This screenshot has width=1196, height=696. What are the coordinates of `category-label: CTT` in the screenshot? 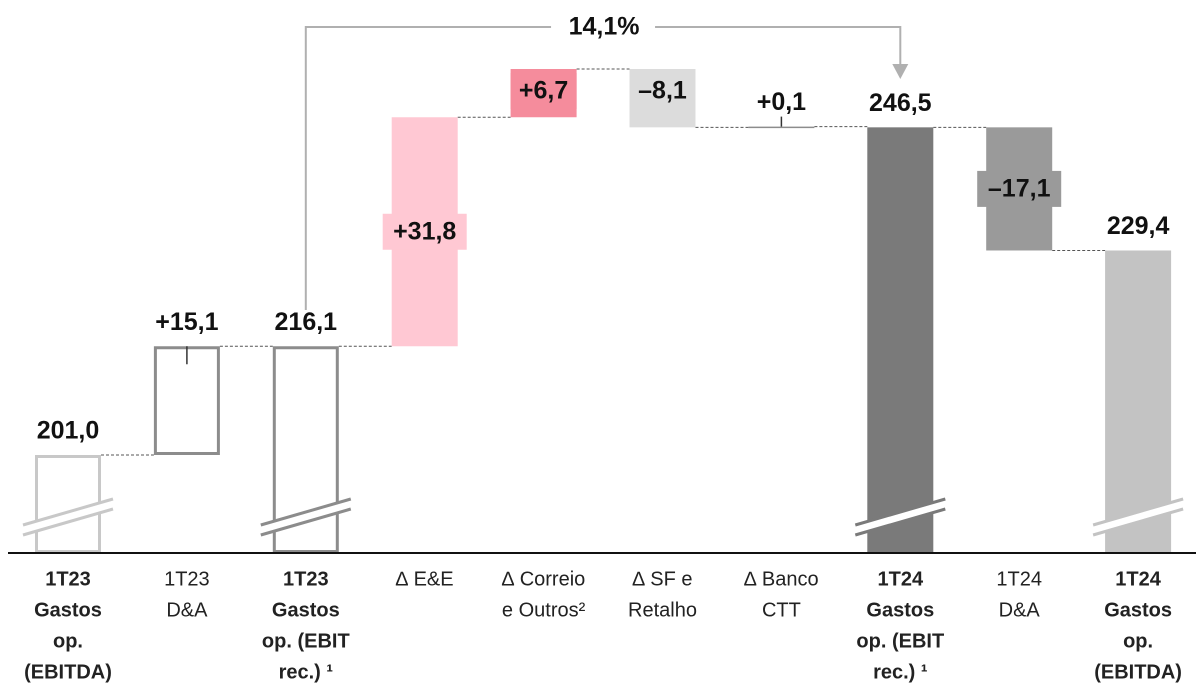 It's located at (781, 610).